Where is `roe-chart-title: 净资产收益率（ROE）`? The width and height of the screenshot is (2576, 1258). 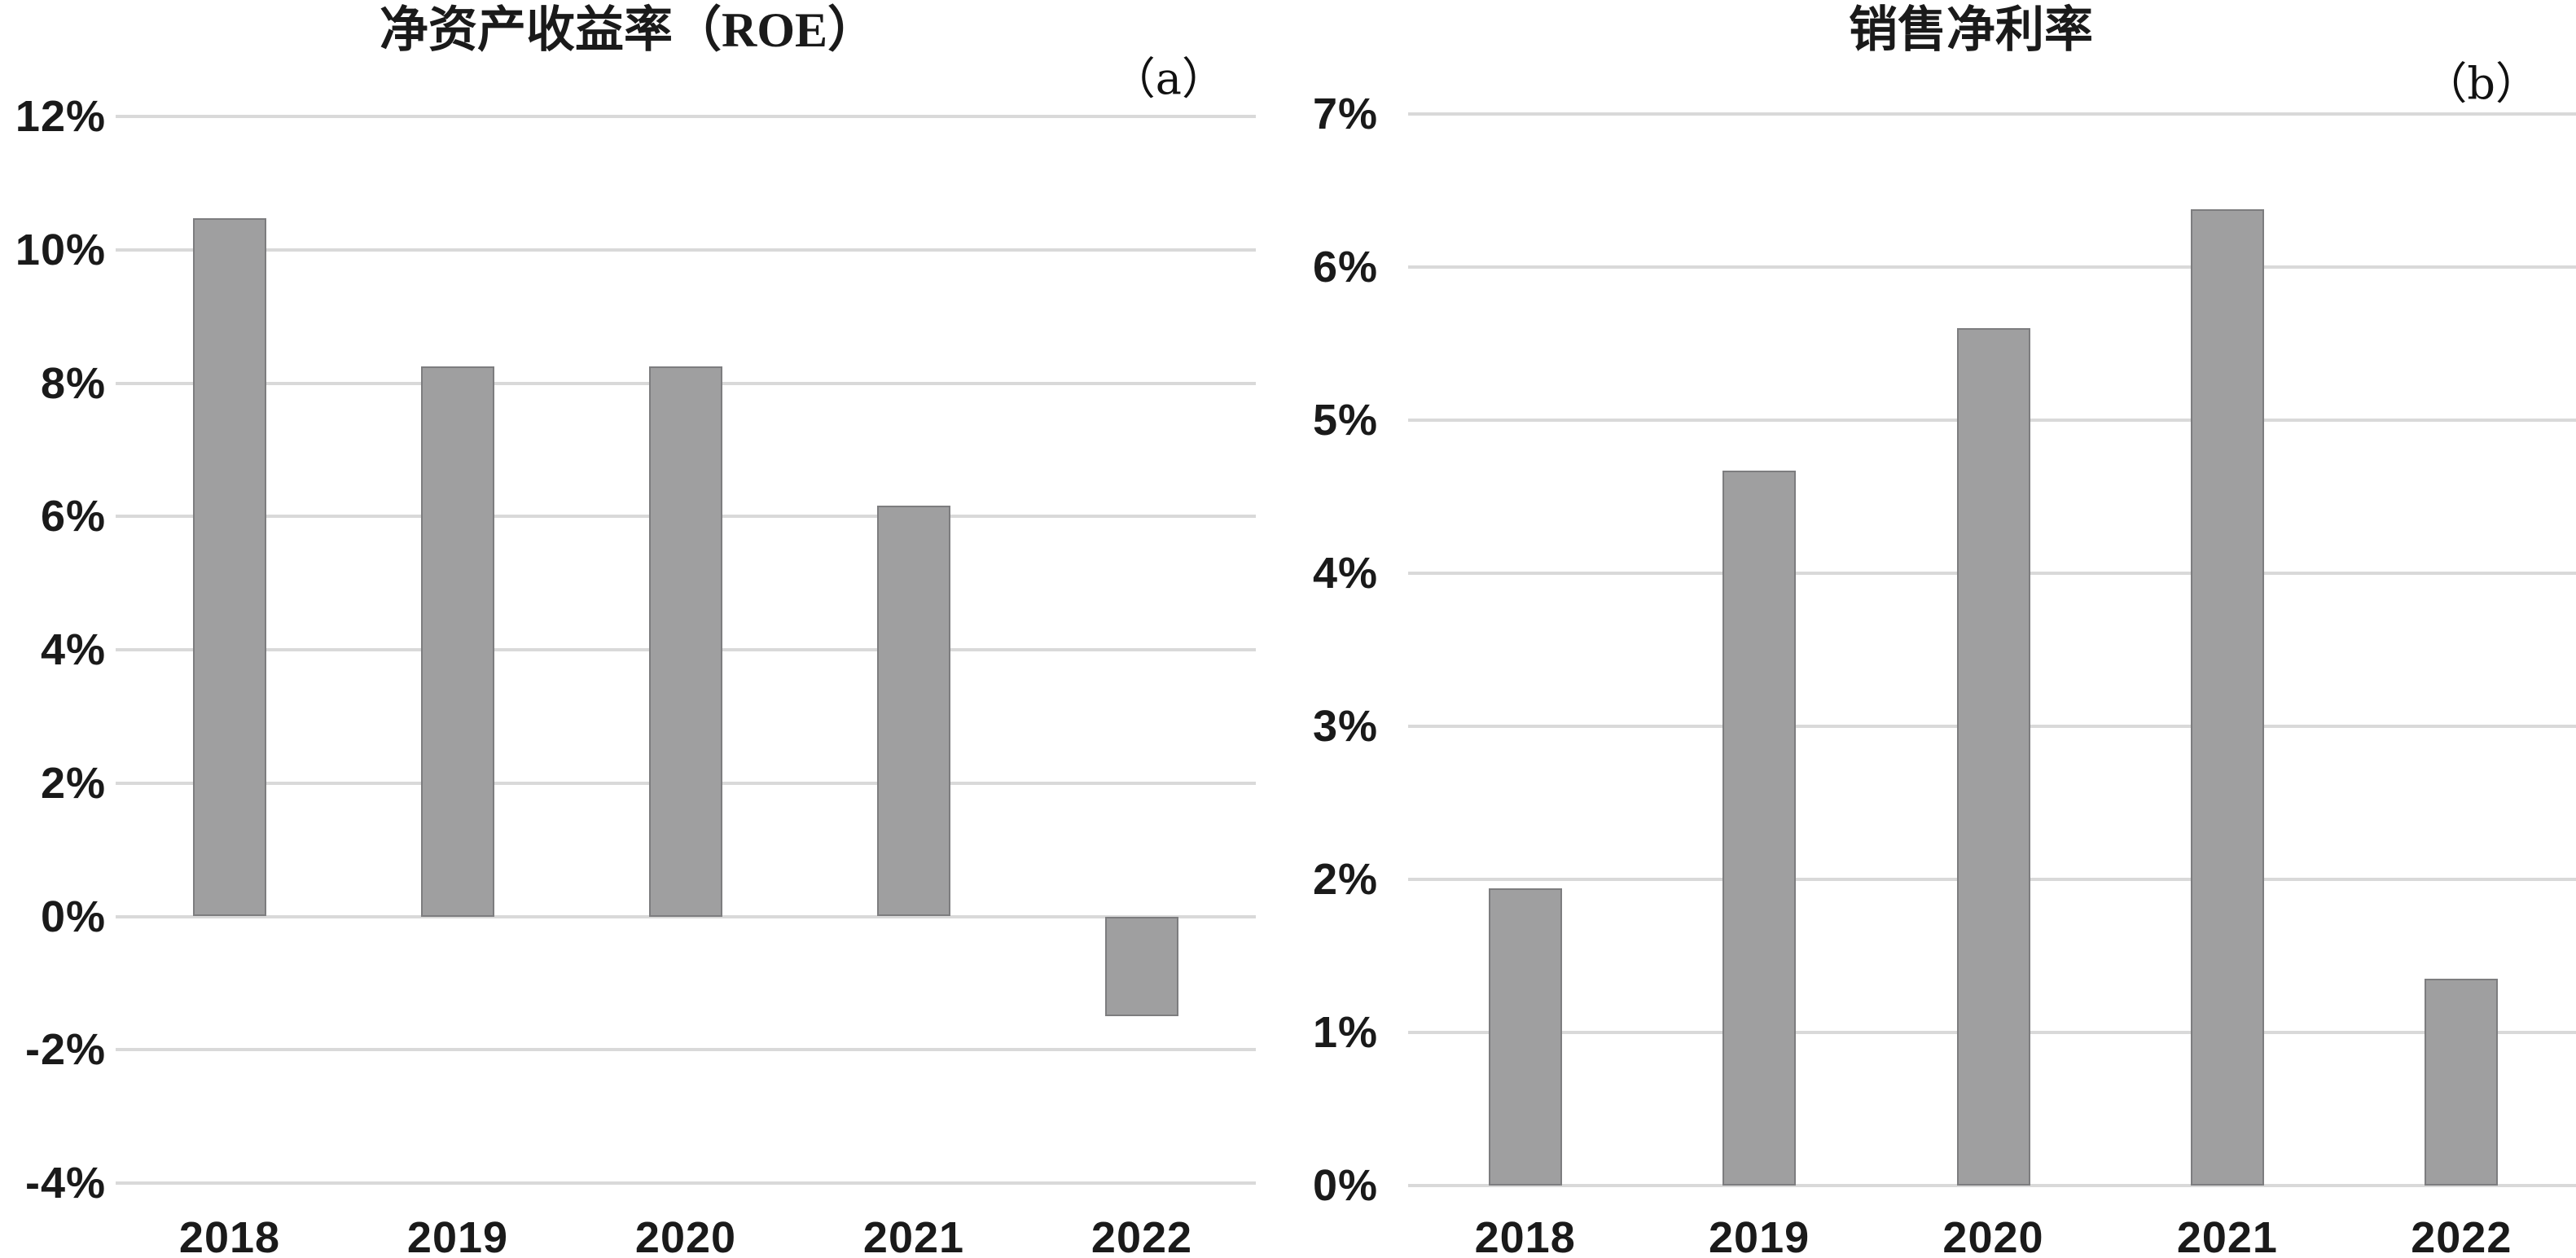
roe-chart-title: 净资产收益率（ROE） is located at coordinates (628, 30).